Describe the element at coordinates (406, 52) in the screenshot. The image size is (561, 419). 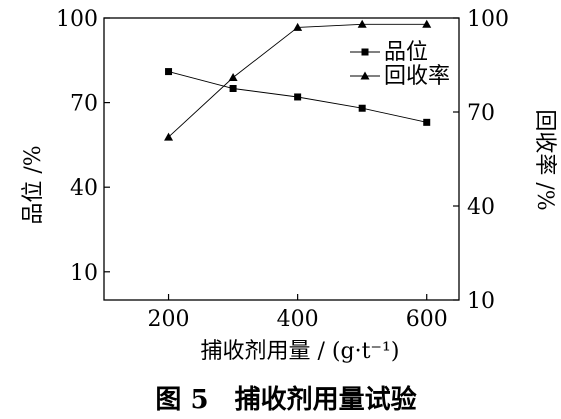
I see `legend-label-grade: 品位` at that location.